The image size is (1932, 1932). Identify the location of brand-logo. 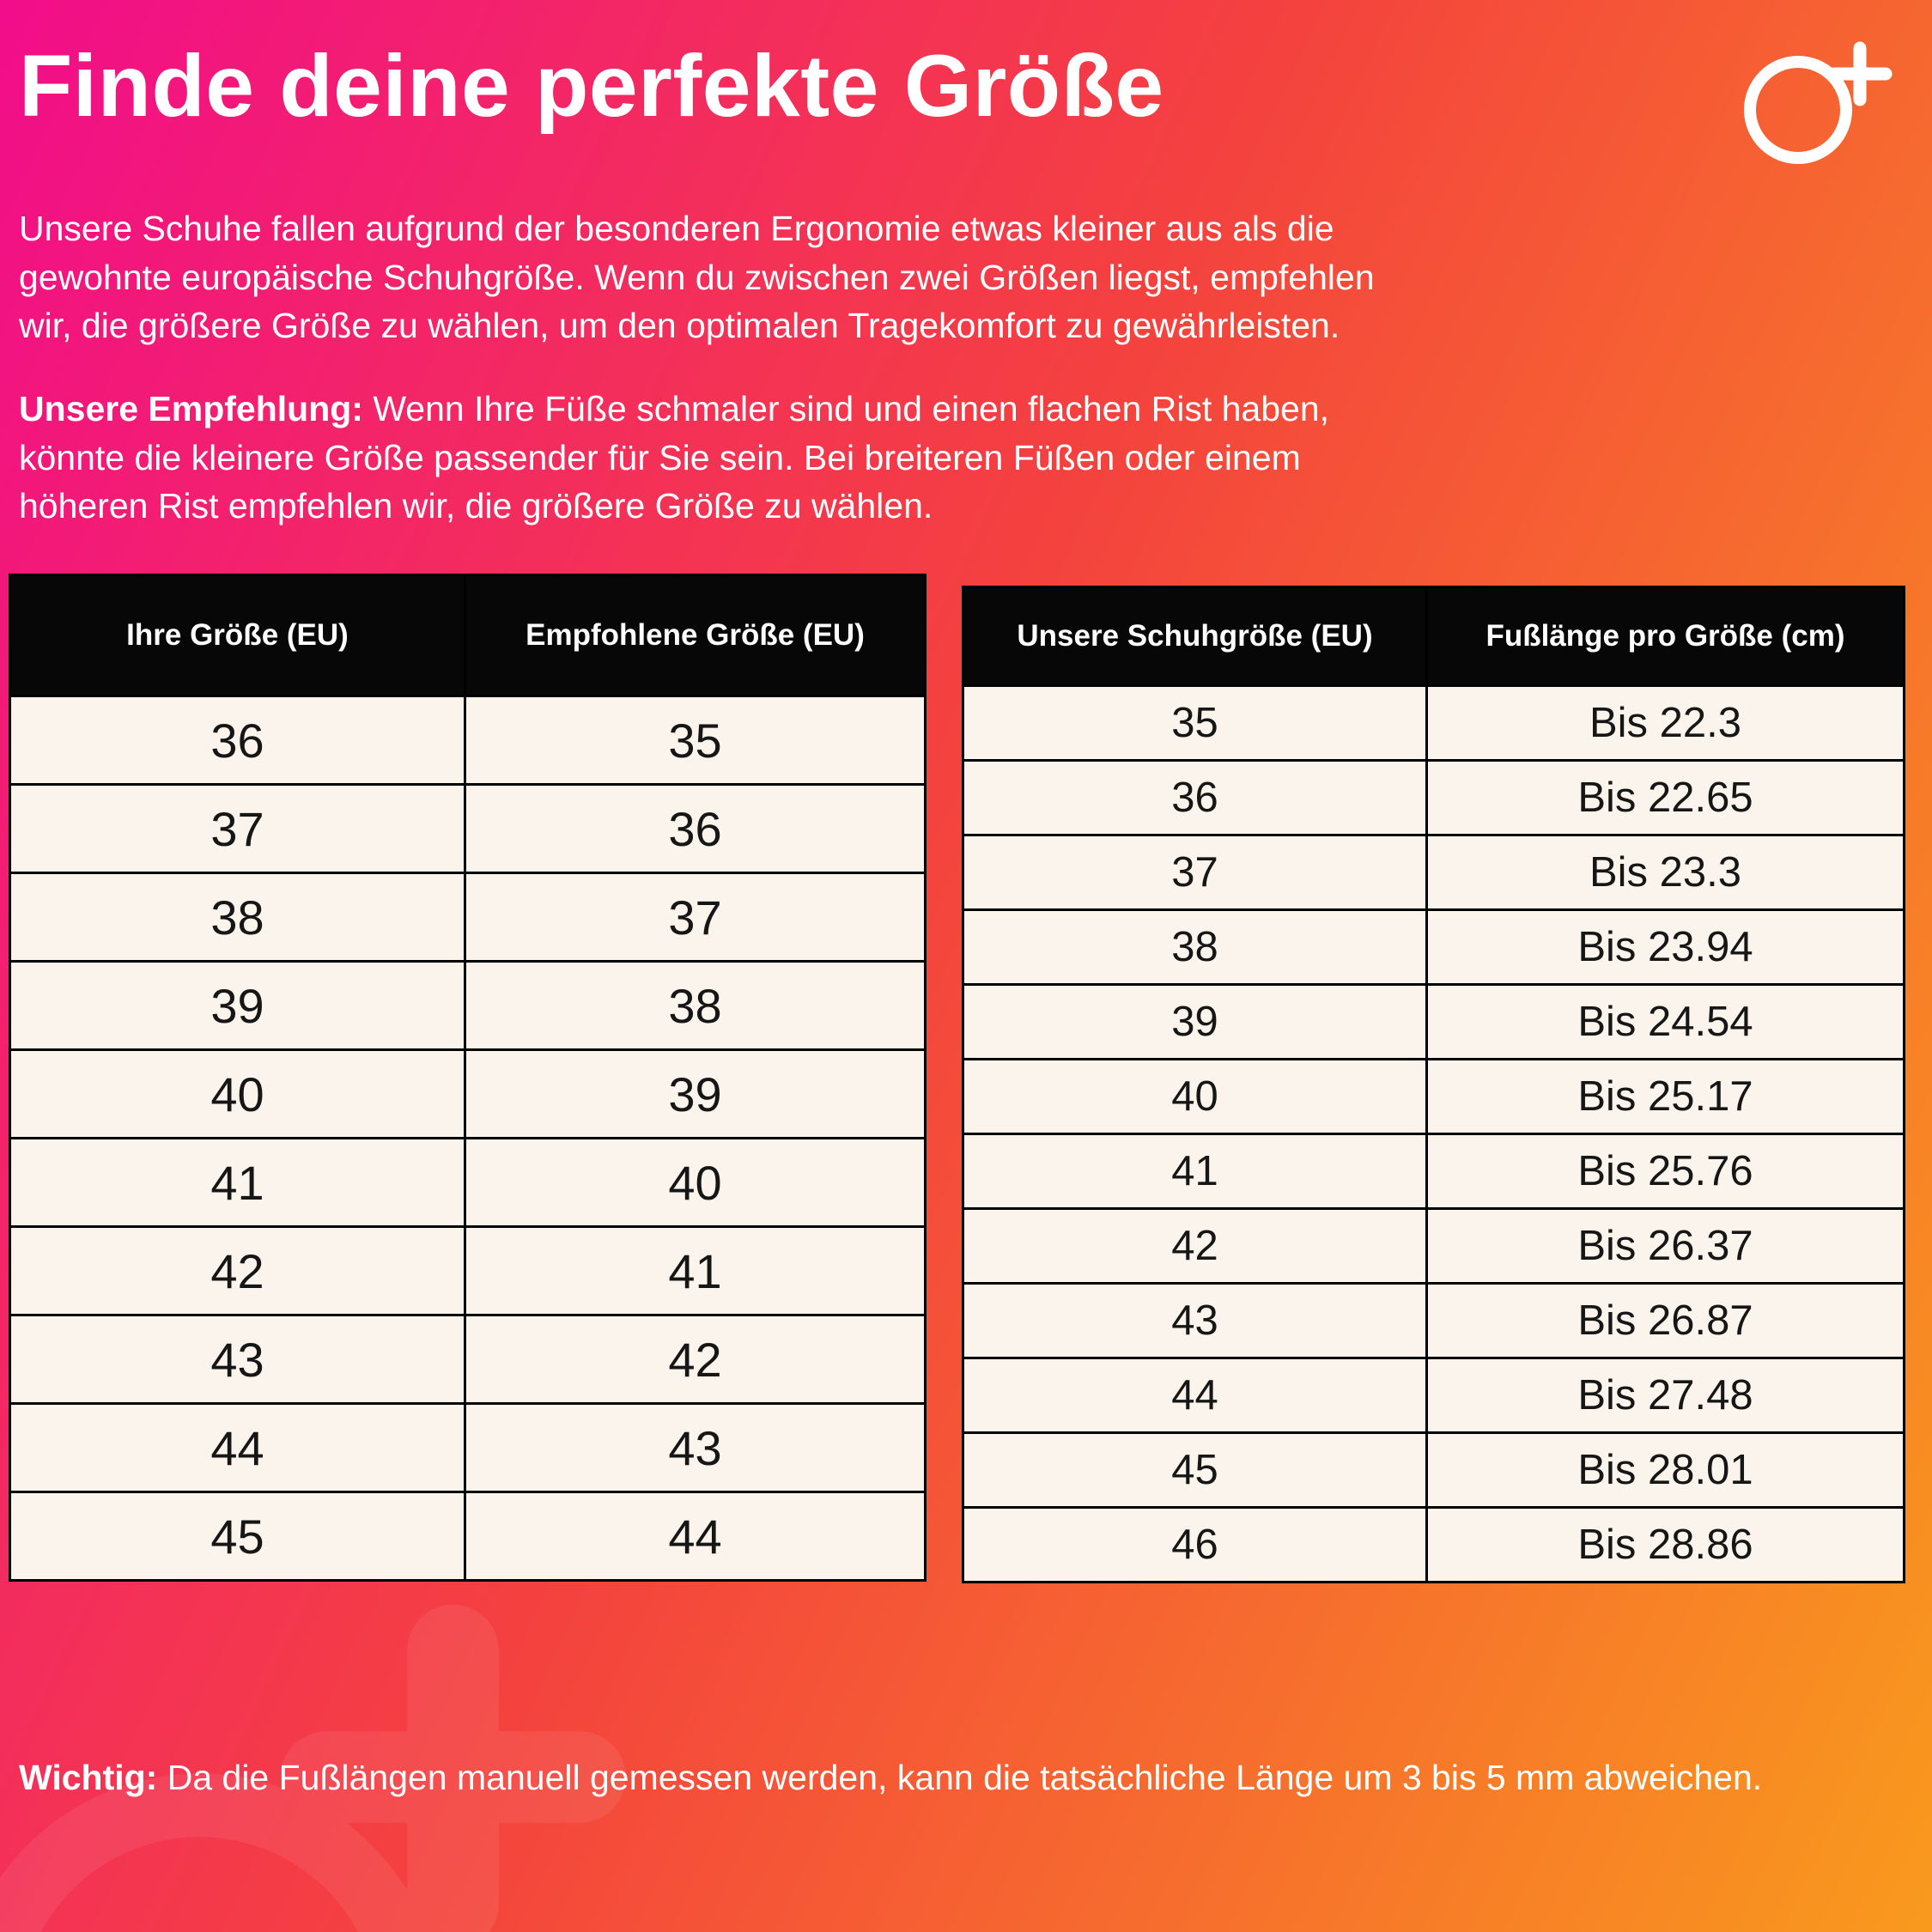
(1819, 103).